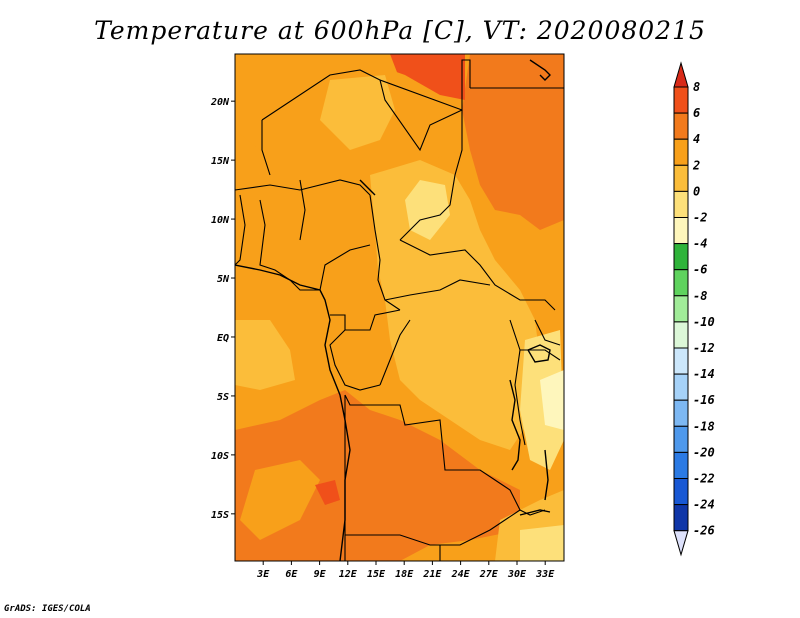 The width and height of the screenshot is (800, 618). Describe the element at coordinates (704, 531) in the screenshot. I see `colorbar-label: -26` at that location.